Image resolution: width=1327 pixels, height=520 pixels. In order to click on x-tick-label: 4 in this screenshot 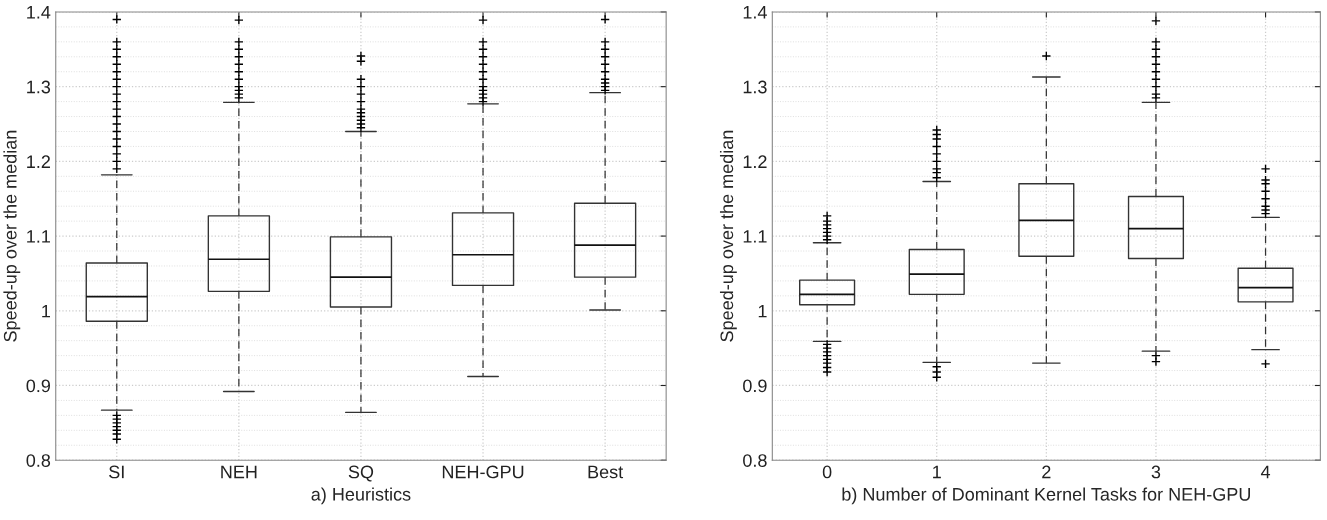, I will do `click(1265, 472)`.